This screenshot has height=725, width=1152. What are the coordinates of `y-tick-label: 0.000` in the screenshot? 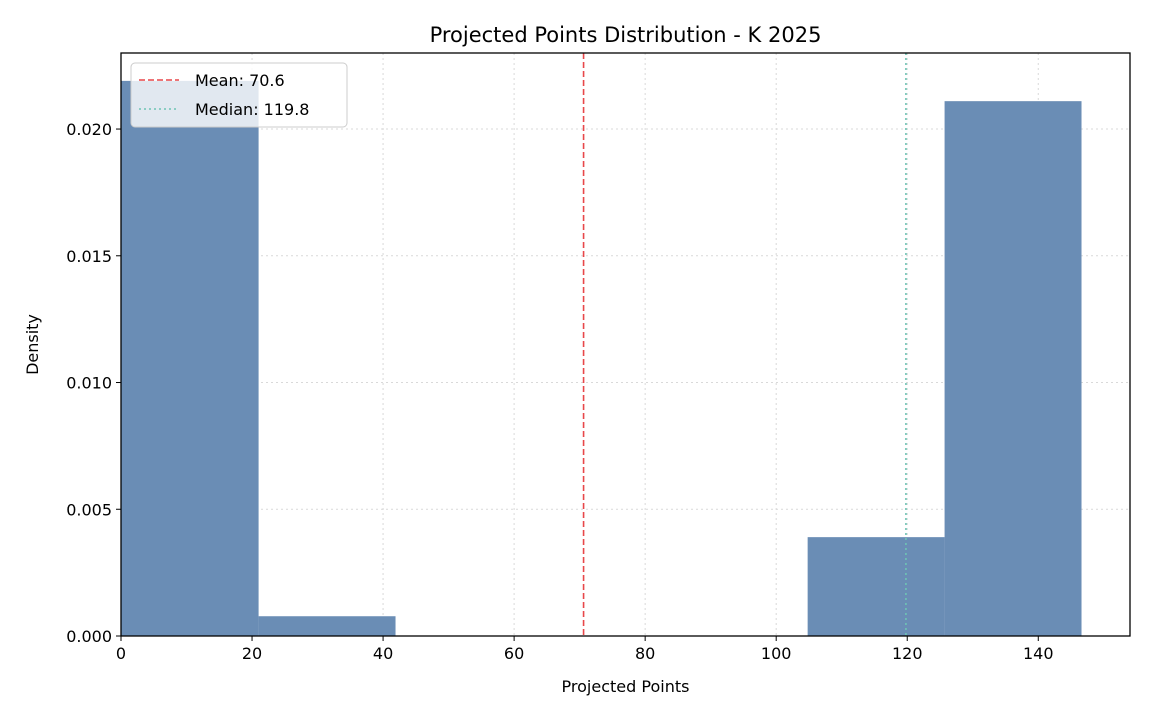 It's located at (89, 636).